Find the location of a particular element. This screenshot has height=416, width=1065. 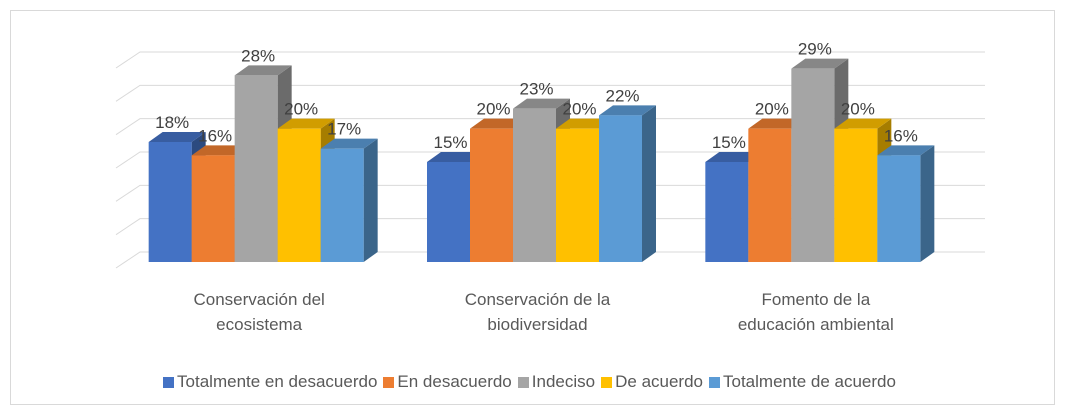

x-tick-label: Conservación del ecosistema is located at coordinates (259, 312).